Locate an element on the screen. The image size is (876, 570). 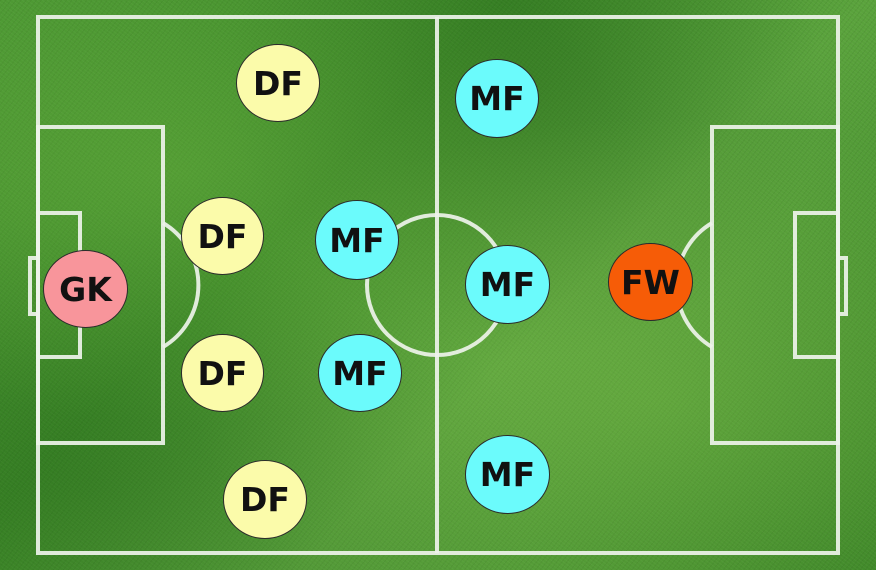
player-goalkeeper: GK is located at coordinates (85, 289).